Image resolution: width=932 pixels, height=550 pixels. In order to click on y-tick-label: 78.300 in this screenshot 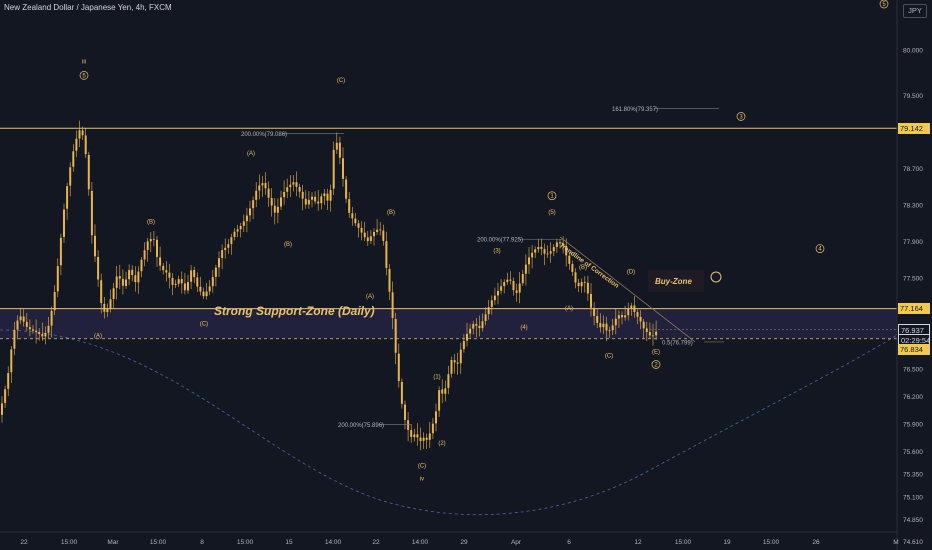, I will do `click(913, 206)`.